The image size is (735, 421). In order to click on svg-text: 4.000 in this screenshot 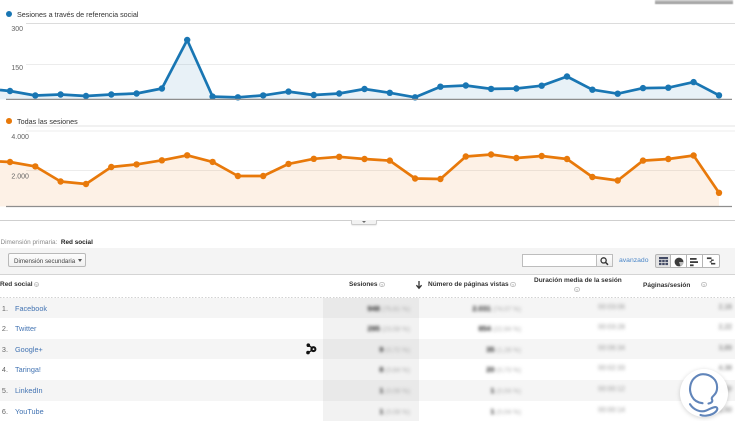, I will do `click(20, 137)`.